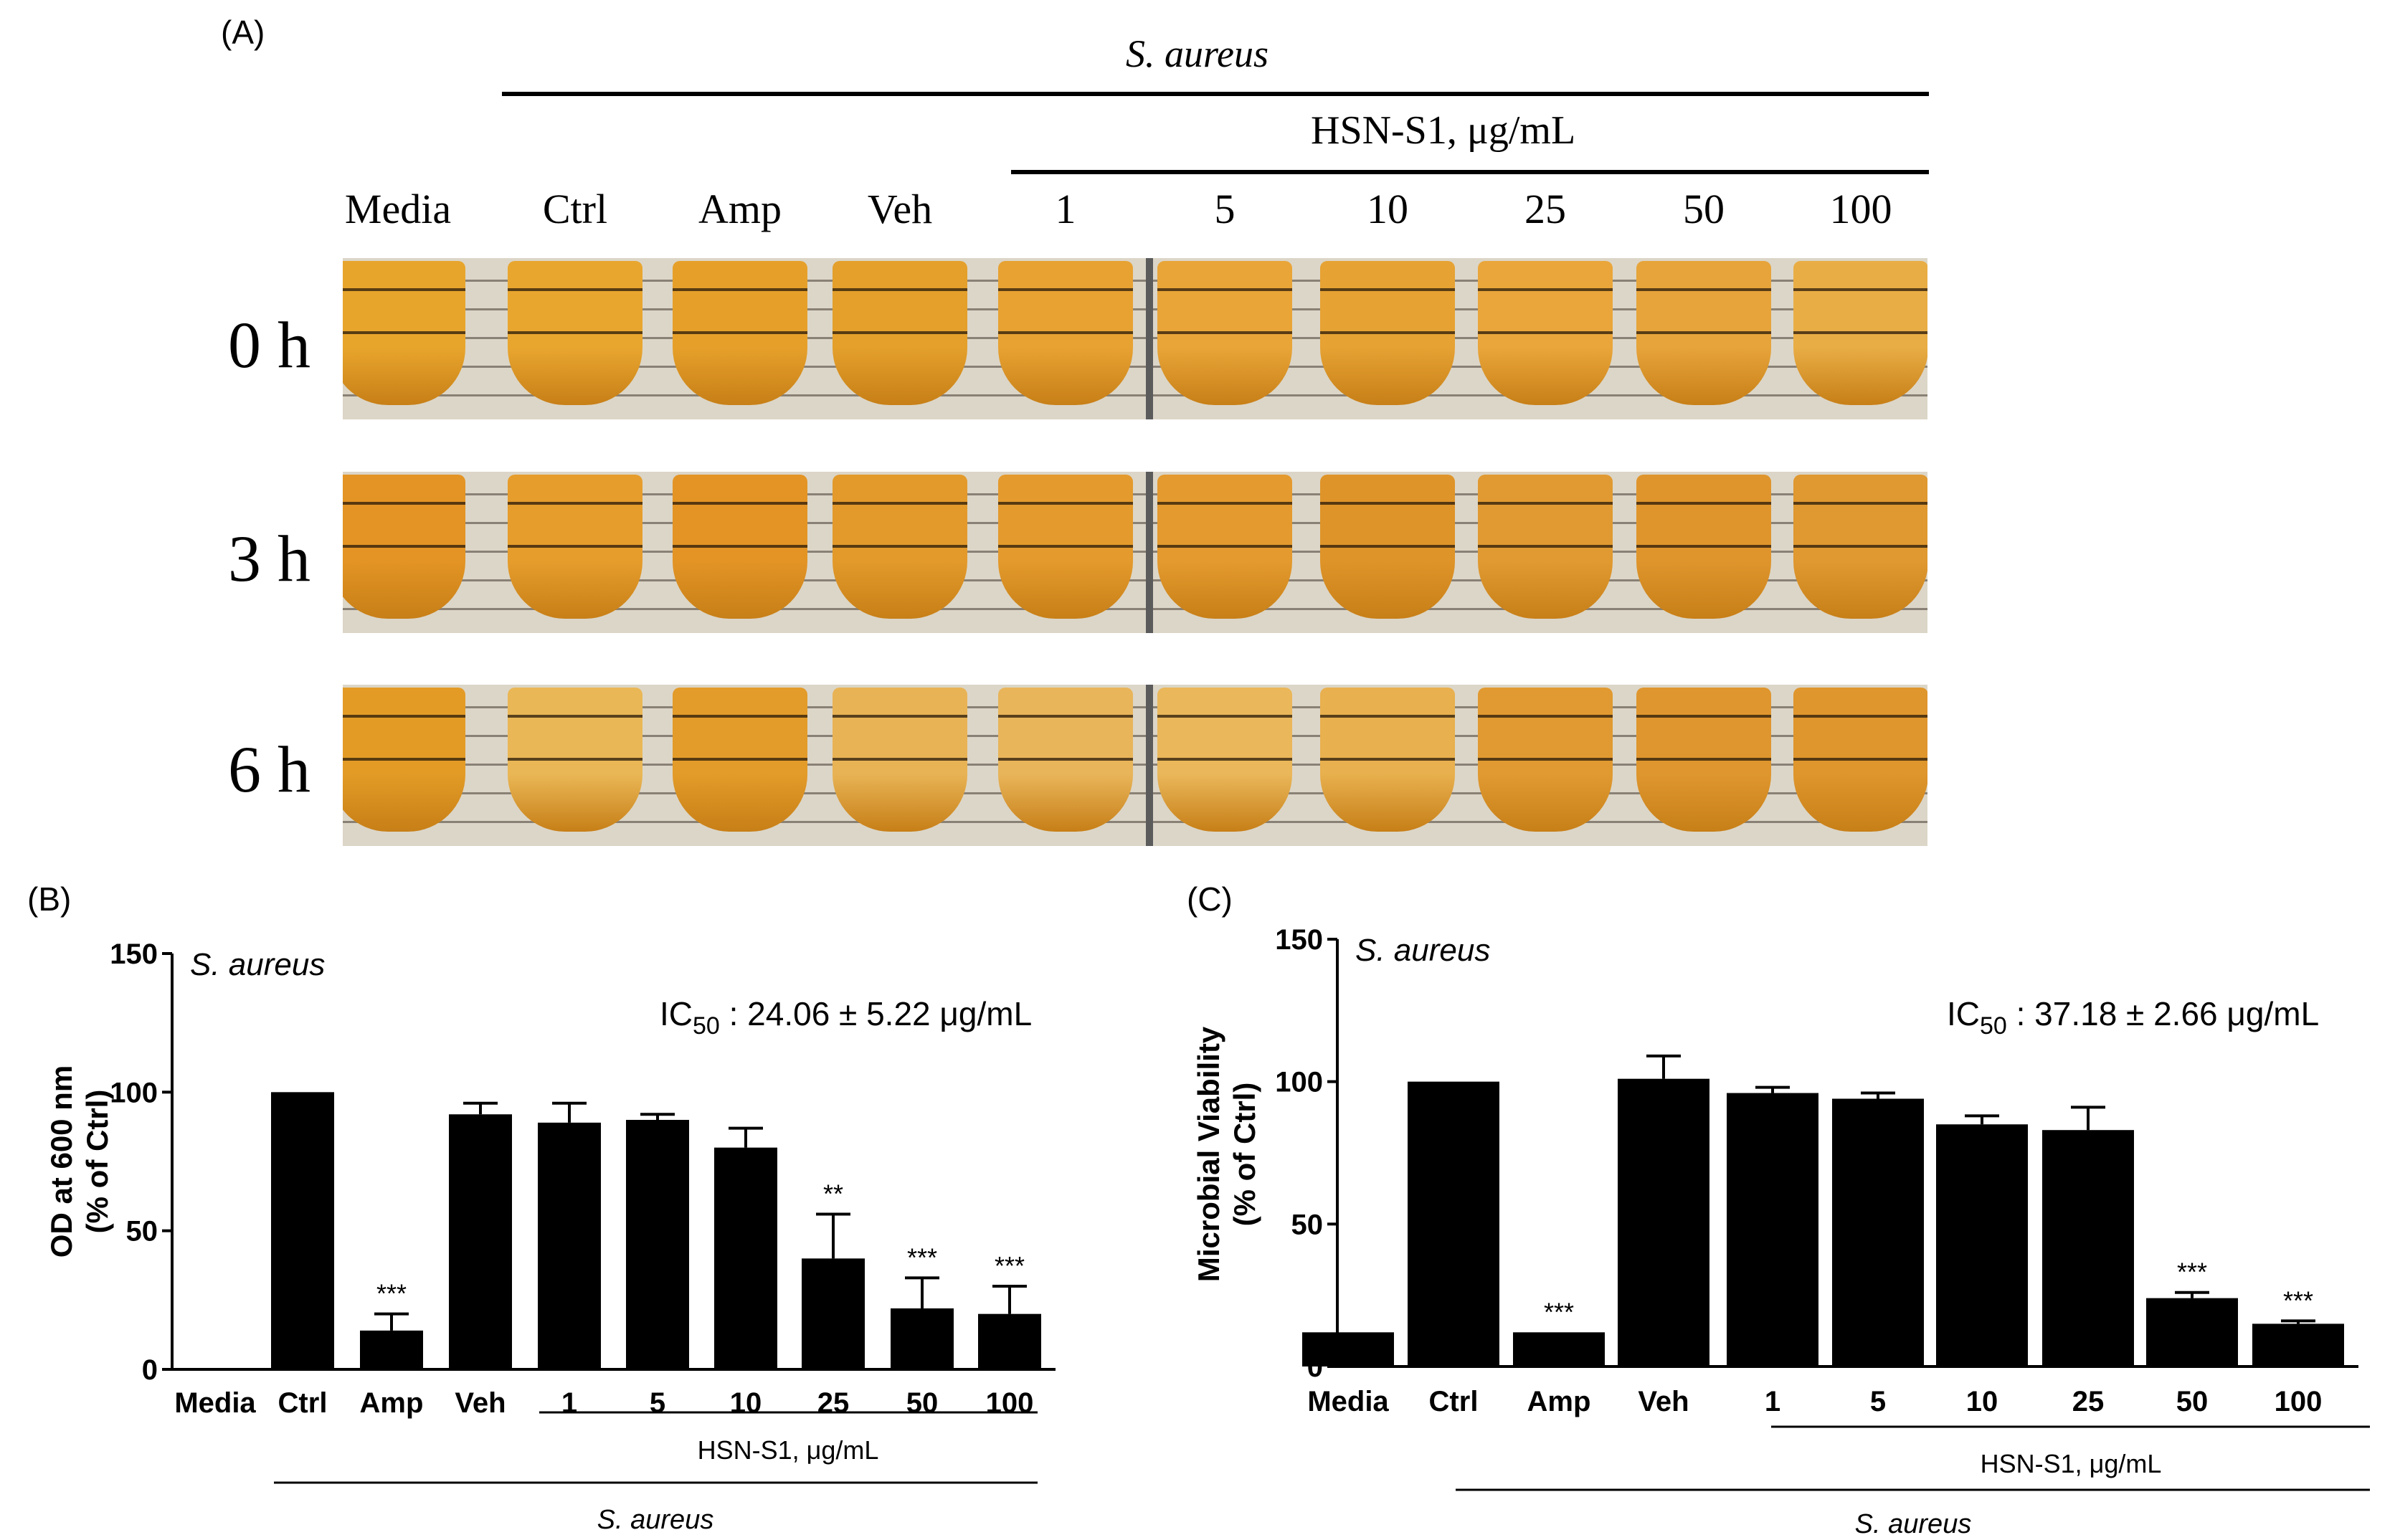 The image size is (2395, 1540). Describe the element at coordinates (150, 1370) in the screenshot. I see `y-tick-label: 0` at that location.